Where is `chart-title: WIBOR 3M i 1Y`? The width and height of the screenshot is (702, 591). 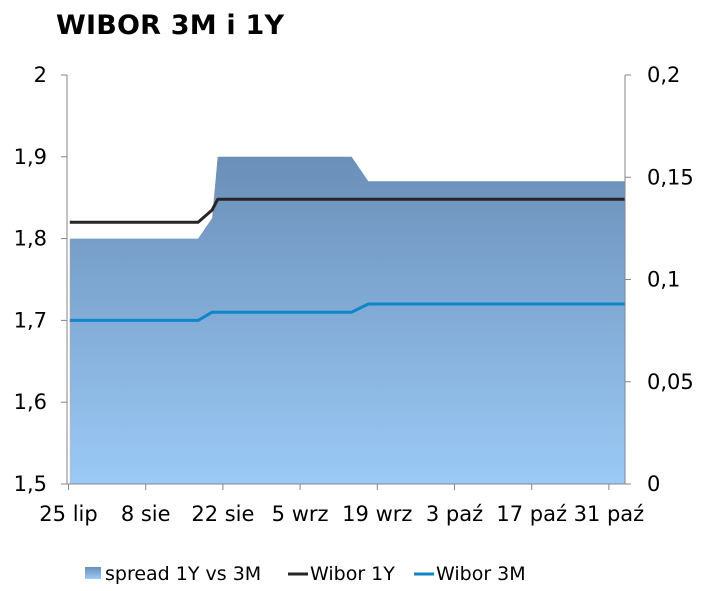 chart-title: WIBOR 3M i 1Y is located at coordinates (170, 25).